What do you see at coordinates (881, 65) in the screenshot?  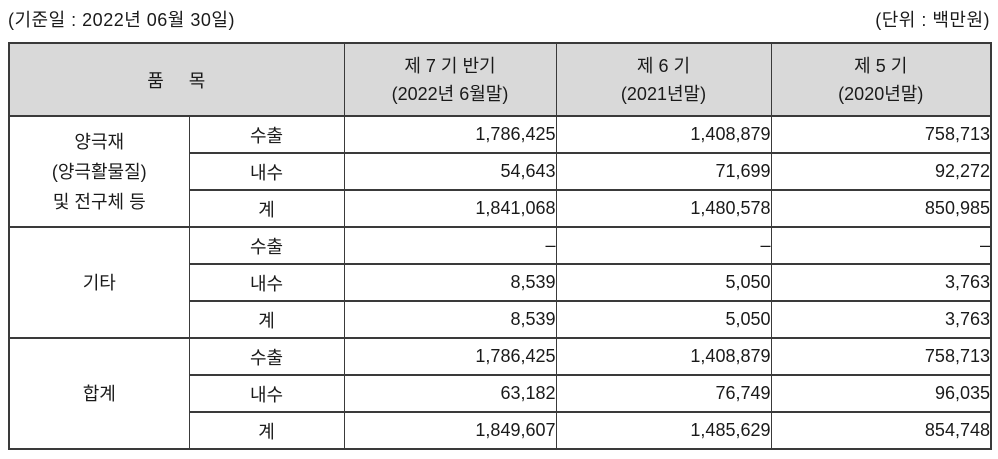 I see `period-5-title: 제 5 기` at bounding box center [881, 65].